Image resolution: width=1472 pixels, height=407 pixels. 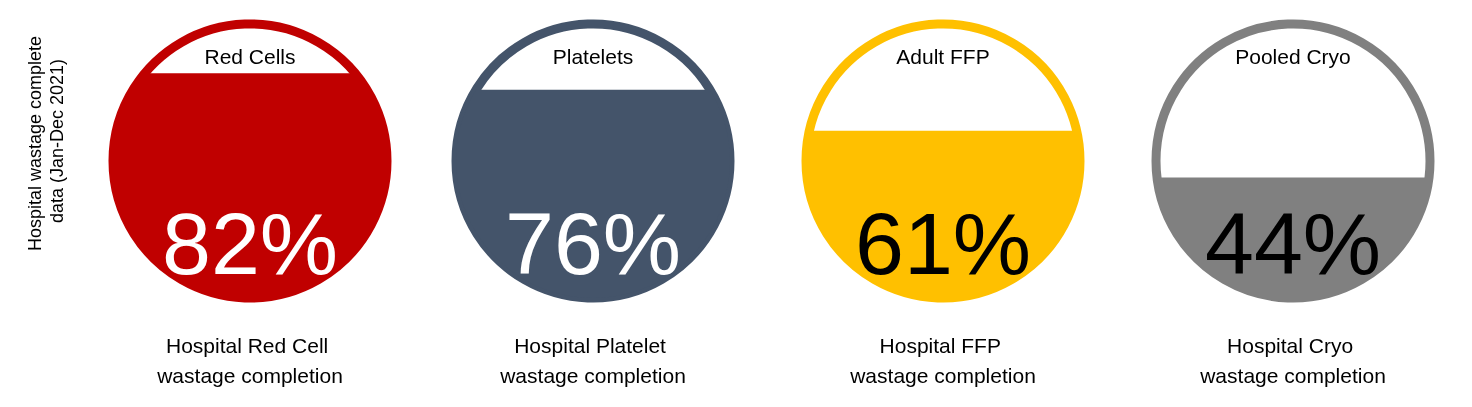 What do you see at coordinates (249, 360) in the screenshot?
I see `text: Hospital Red Cell wastage completion` at bounding box center [249, 360].